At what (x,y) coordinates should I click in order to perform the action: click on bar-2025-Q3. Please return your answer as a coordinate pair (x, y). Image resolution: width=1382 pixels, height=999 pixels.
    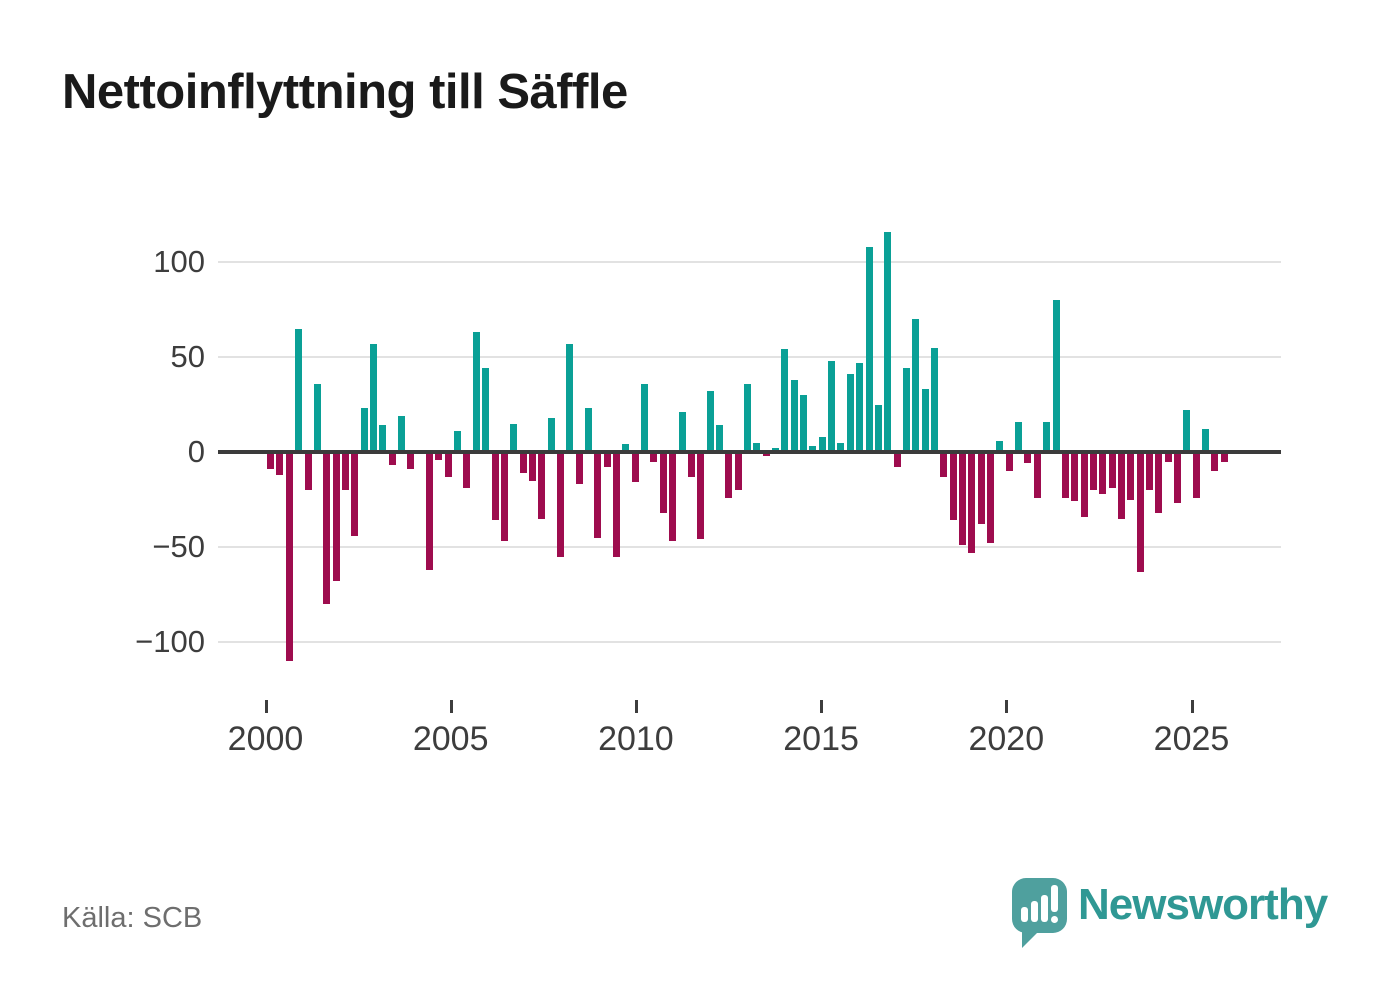
    Looking at the image, I should click on (1224, 457).